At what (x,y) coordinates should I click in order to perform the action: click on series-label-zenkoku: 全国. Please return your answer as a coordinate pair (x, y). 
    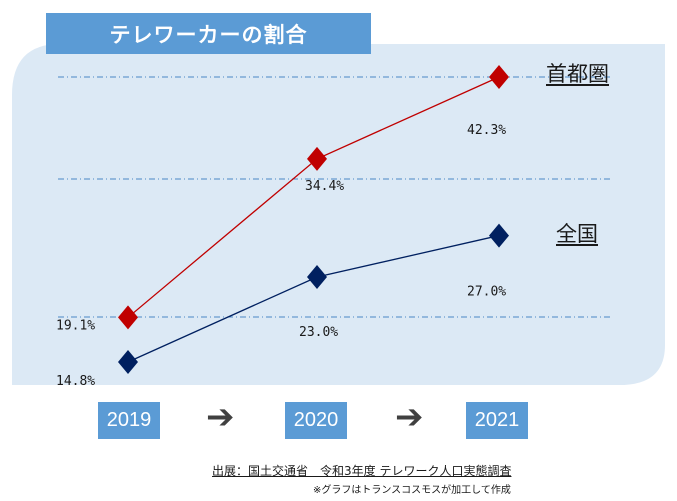
    Looking at the image, I should click on (577, 234).